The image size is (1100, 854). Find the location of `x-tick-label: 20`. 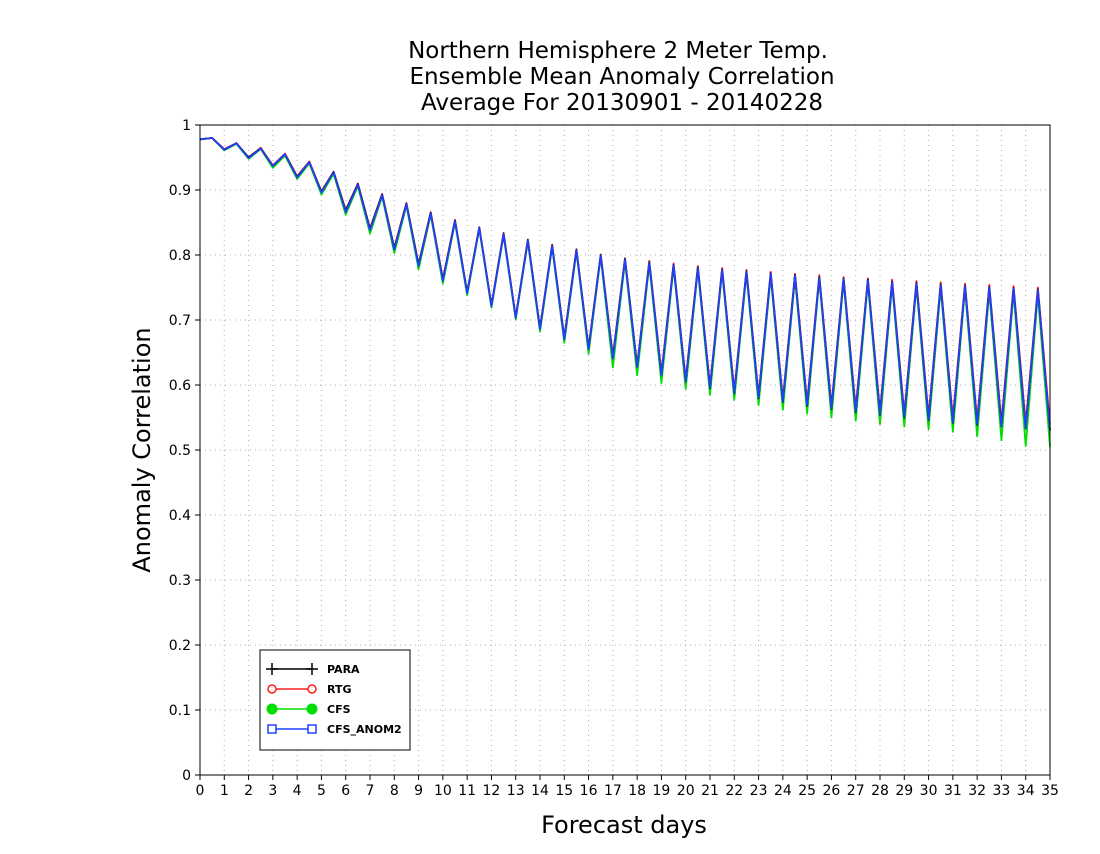

x-tick-label: 20 is located at coordinates (686, 791).